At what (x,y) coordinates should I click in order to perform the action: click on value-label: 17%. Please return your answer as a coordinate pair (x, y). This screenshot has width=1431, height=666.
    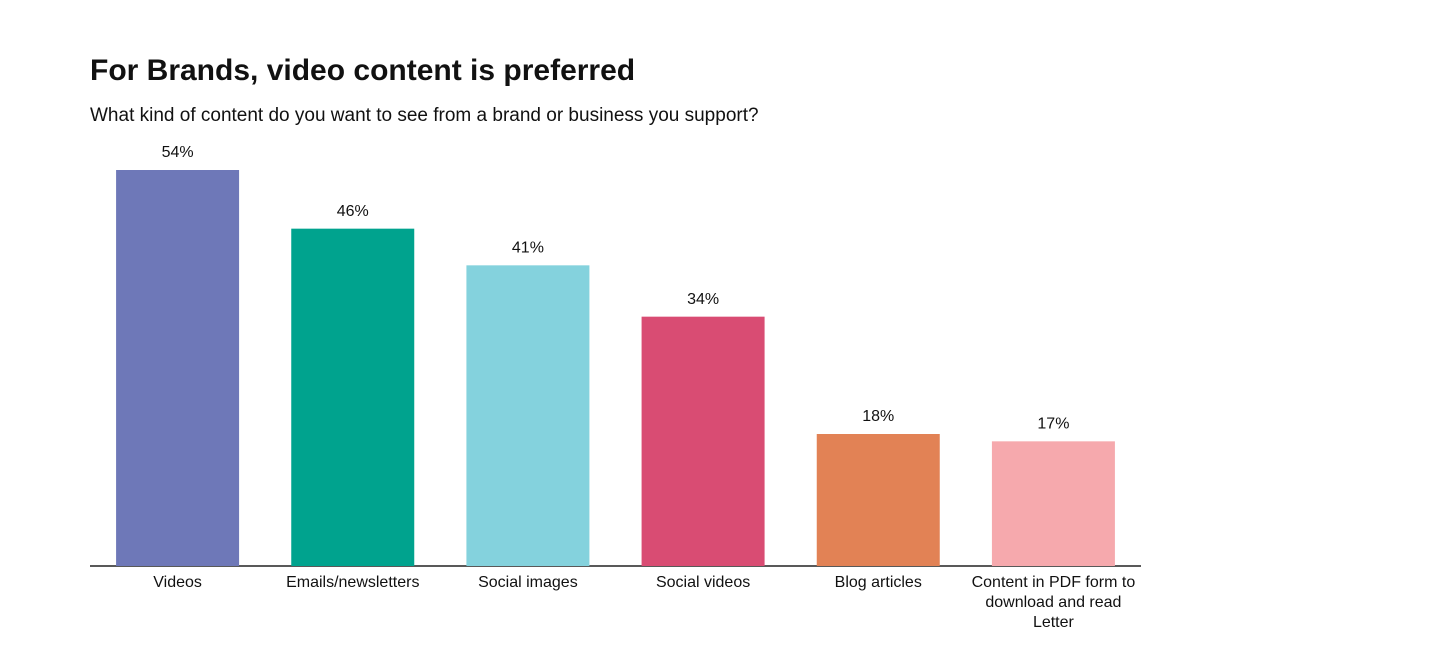
    Looking at the image, I should click on (1053, 424).